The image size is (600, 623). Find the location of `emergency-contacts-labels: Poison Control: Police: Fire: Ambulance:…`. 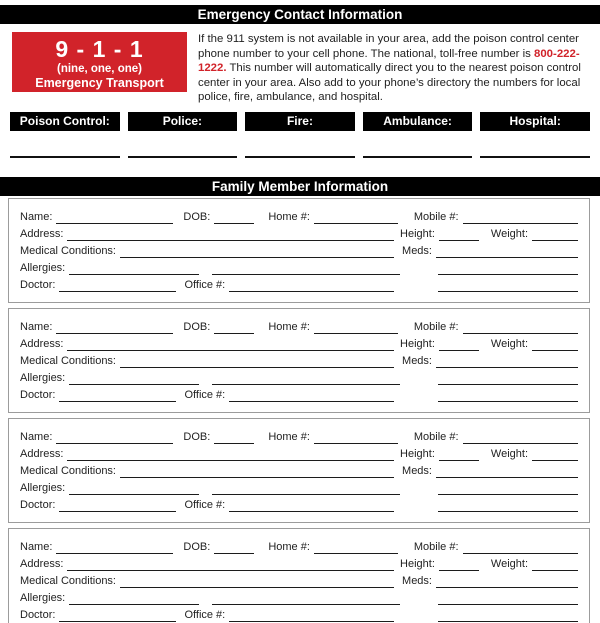

emergency-contacts-labels: Poison Control: Police: Fire: Ambulance:… is located at coordinates (300, 121).